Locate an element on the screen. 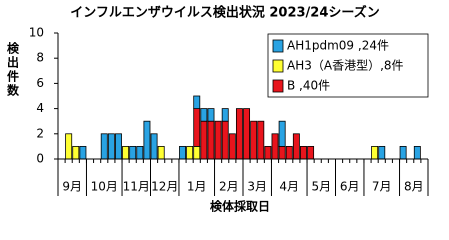  x-group-label: 3月 is located at coordinates (257, 187).